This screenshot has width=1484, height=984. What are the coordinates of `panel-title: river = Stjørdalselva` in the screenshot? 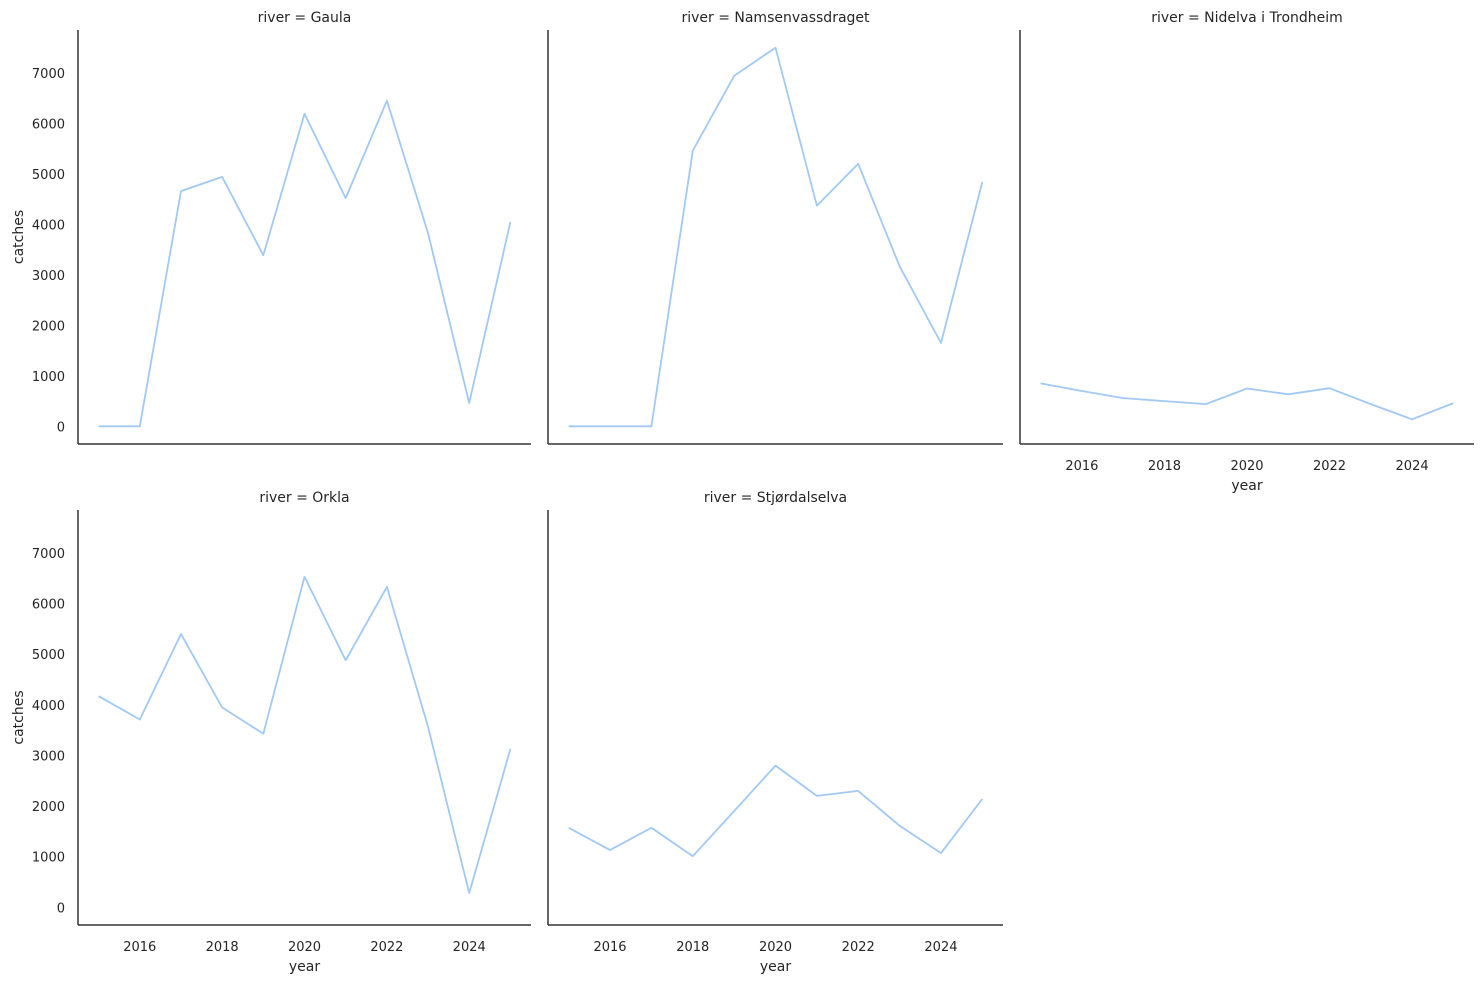 It's located at (775, 498).